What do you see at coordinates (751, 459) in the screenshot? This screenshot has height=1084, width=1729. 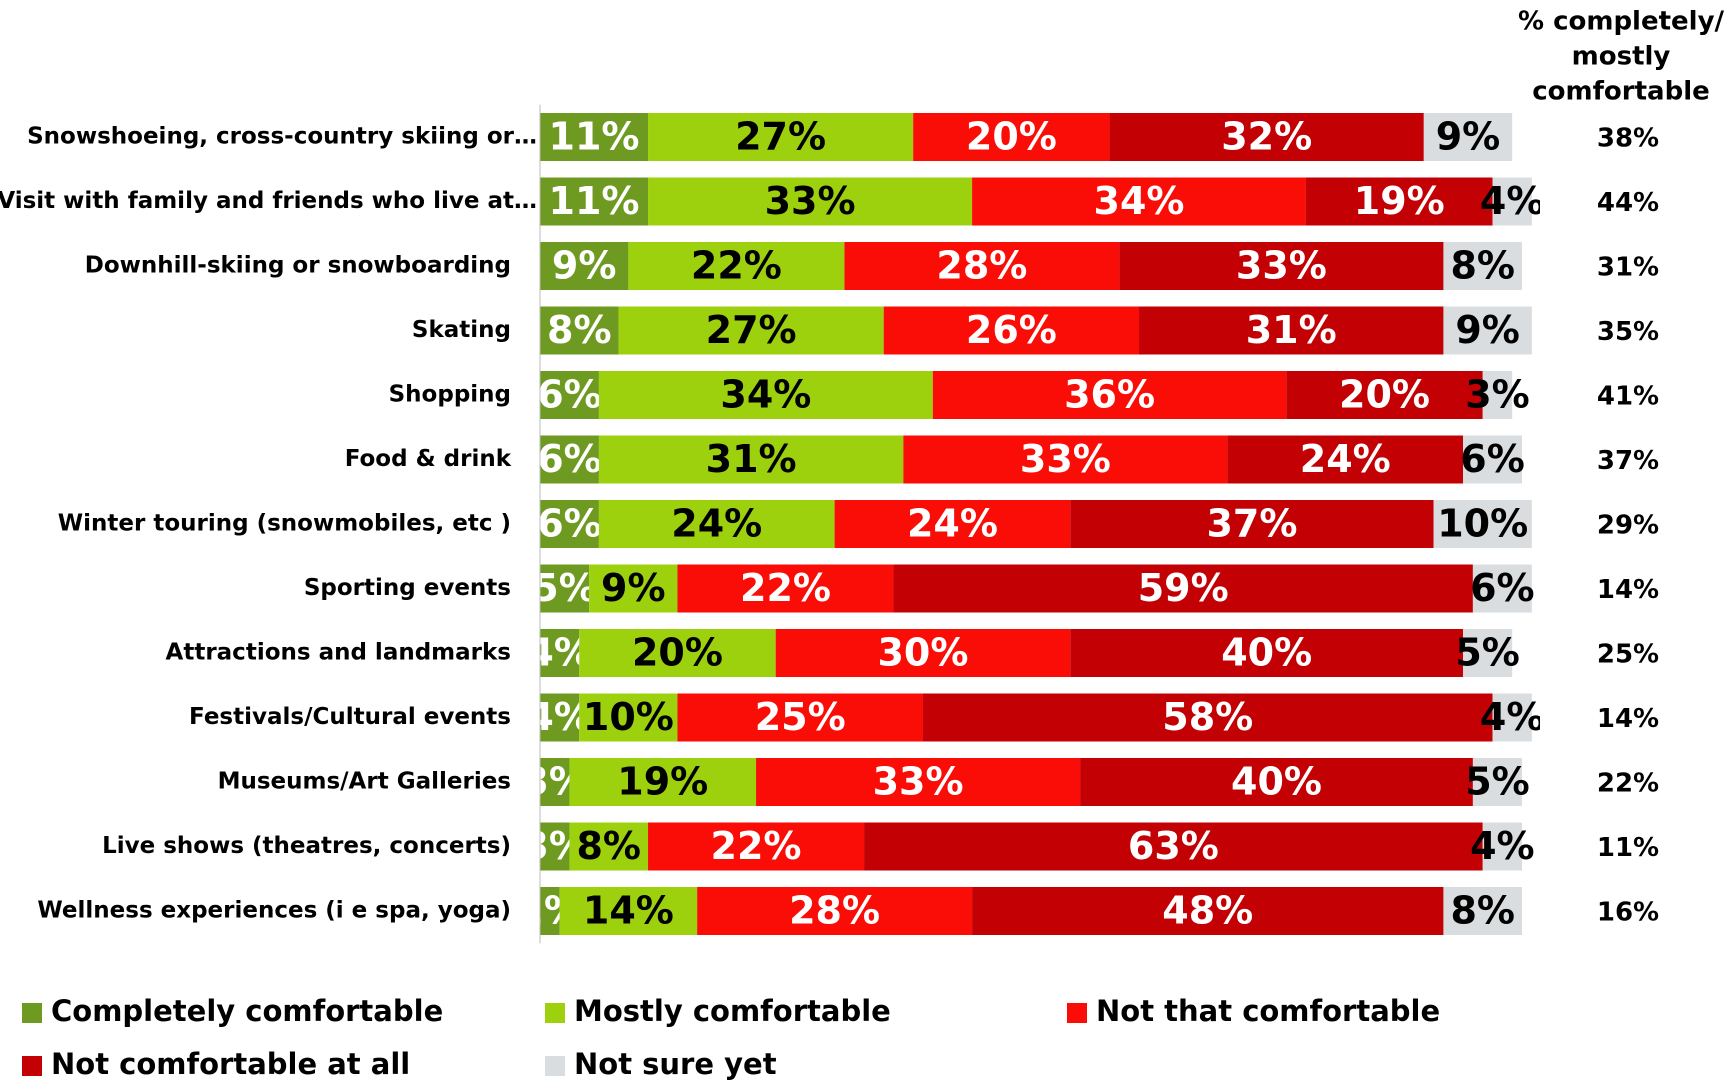 I see `data-label: 31%` at bounding box center [751, 459].